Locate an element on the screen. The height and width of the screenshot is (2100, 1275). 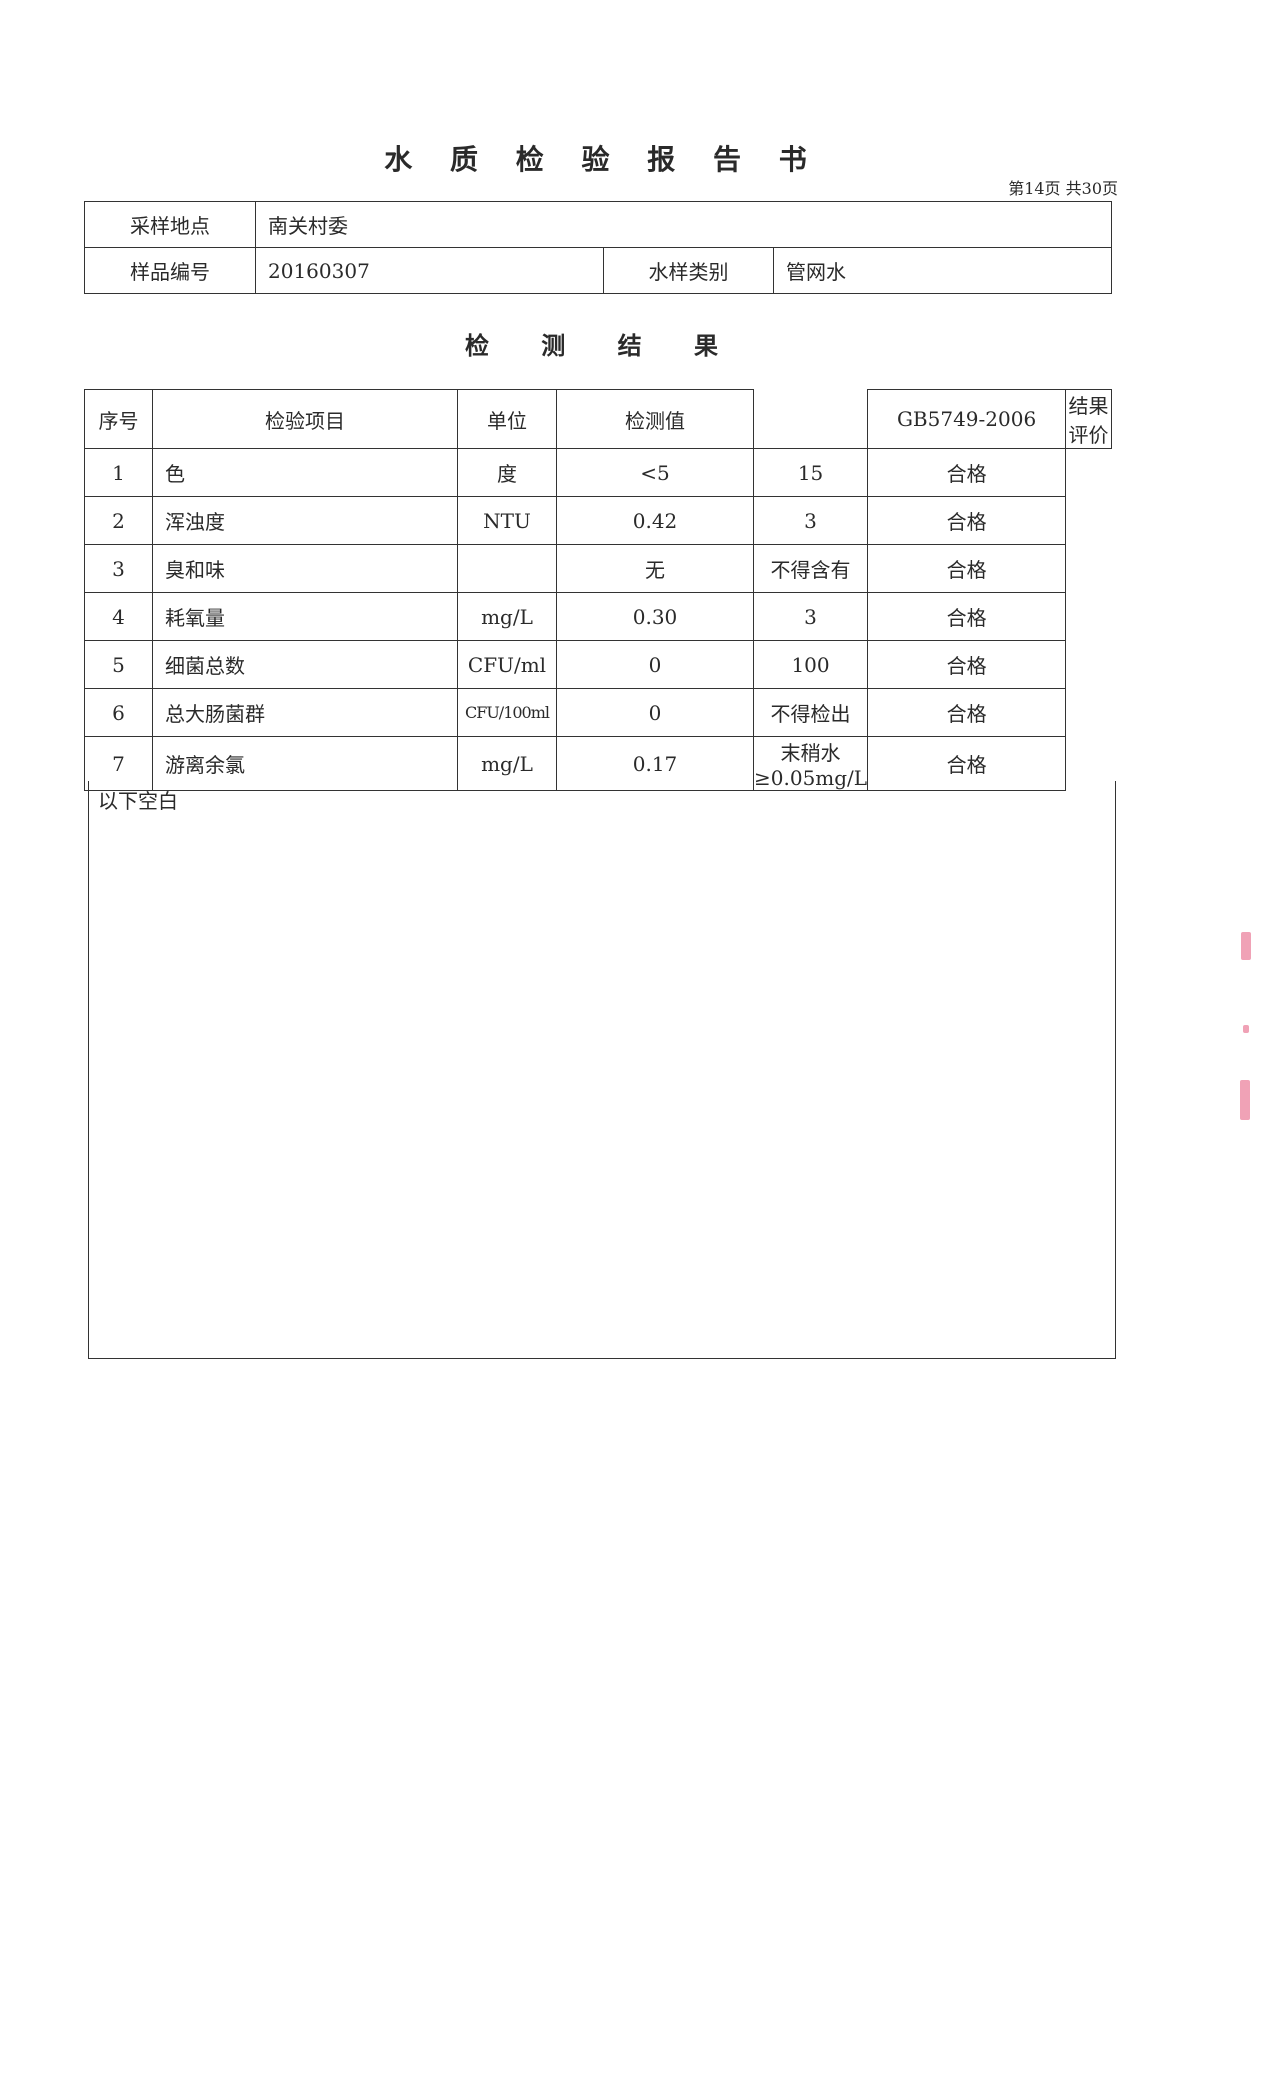
section-title: 检 测 结 果 is located at coordinates (602, 346).